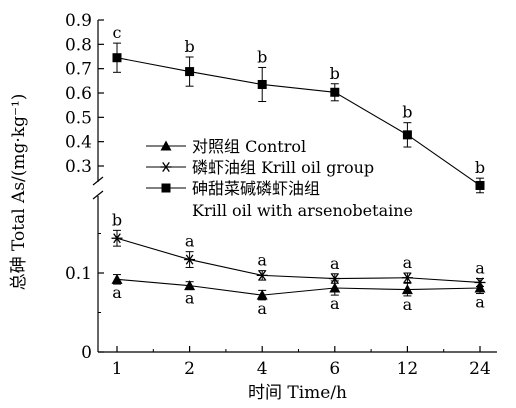 The width and height of the screenshot is (516, 408). What do you see at coordinates (298, 287) in the screenshot?
I see `series-line-control` at bounding box center [298, 287].